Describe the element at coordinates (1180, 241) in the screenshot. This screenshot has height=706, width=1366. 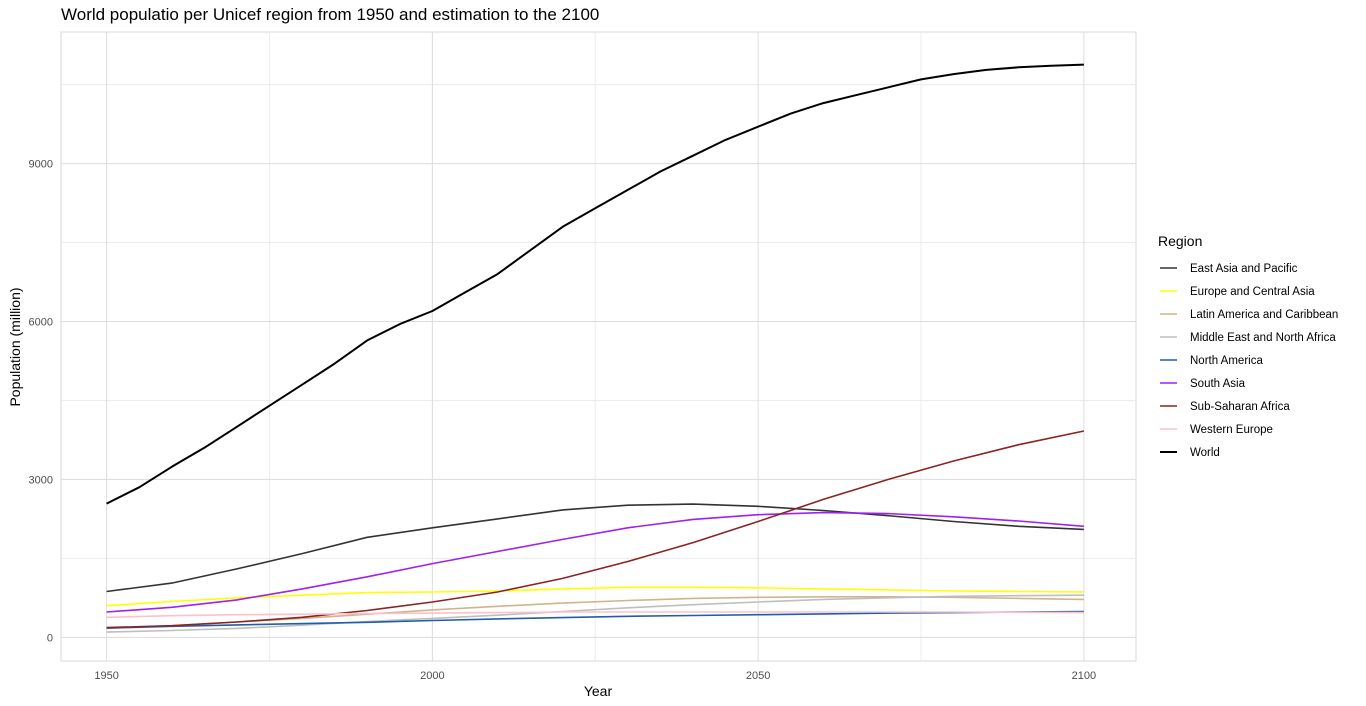
I see `legend-title: Region` at that location.